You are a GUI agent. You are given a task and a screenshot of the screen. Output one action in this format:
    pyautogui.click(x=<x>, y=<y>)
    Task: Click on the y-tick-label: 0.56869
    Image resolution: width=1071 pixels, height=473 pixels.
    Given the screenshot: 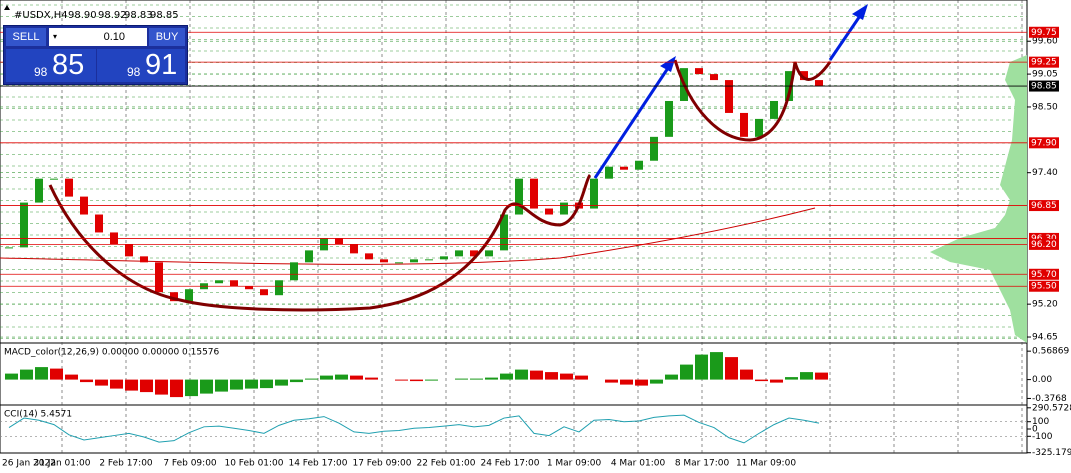 What is the action you would take?
    pyautogui.click(x=1050, y=352)
    